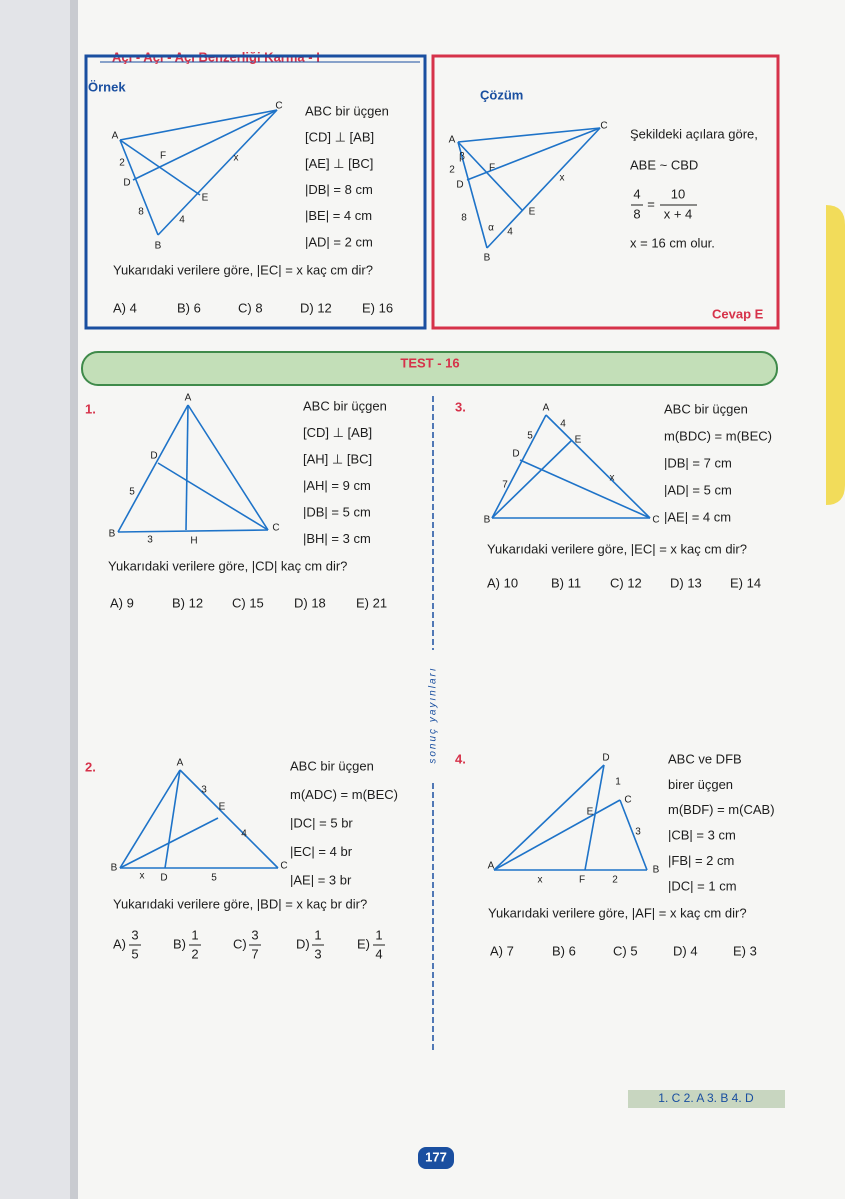 The height and width of the screenshot is (1199, 845). I want to click on option-label: E), so click(363, 943).